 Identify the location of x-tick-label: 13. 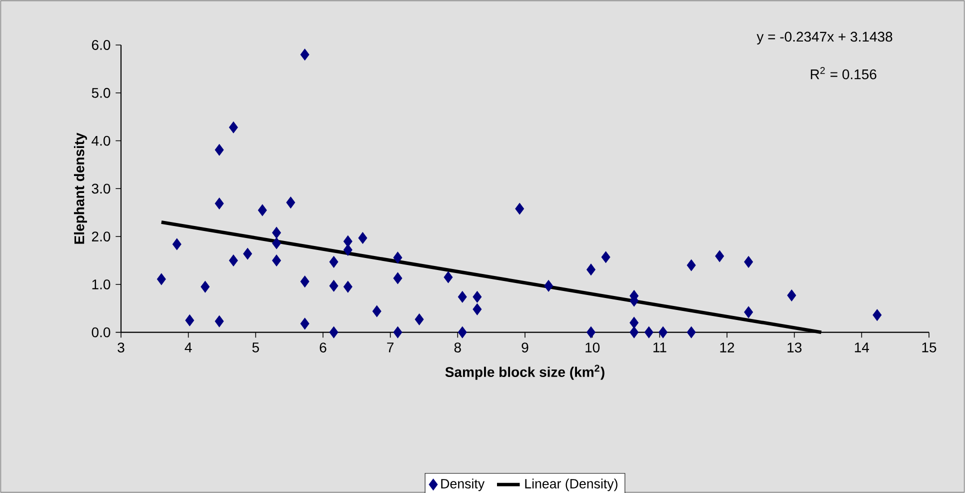
(795, 347).